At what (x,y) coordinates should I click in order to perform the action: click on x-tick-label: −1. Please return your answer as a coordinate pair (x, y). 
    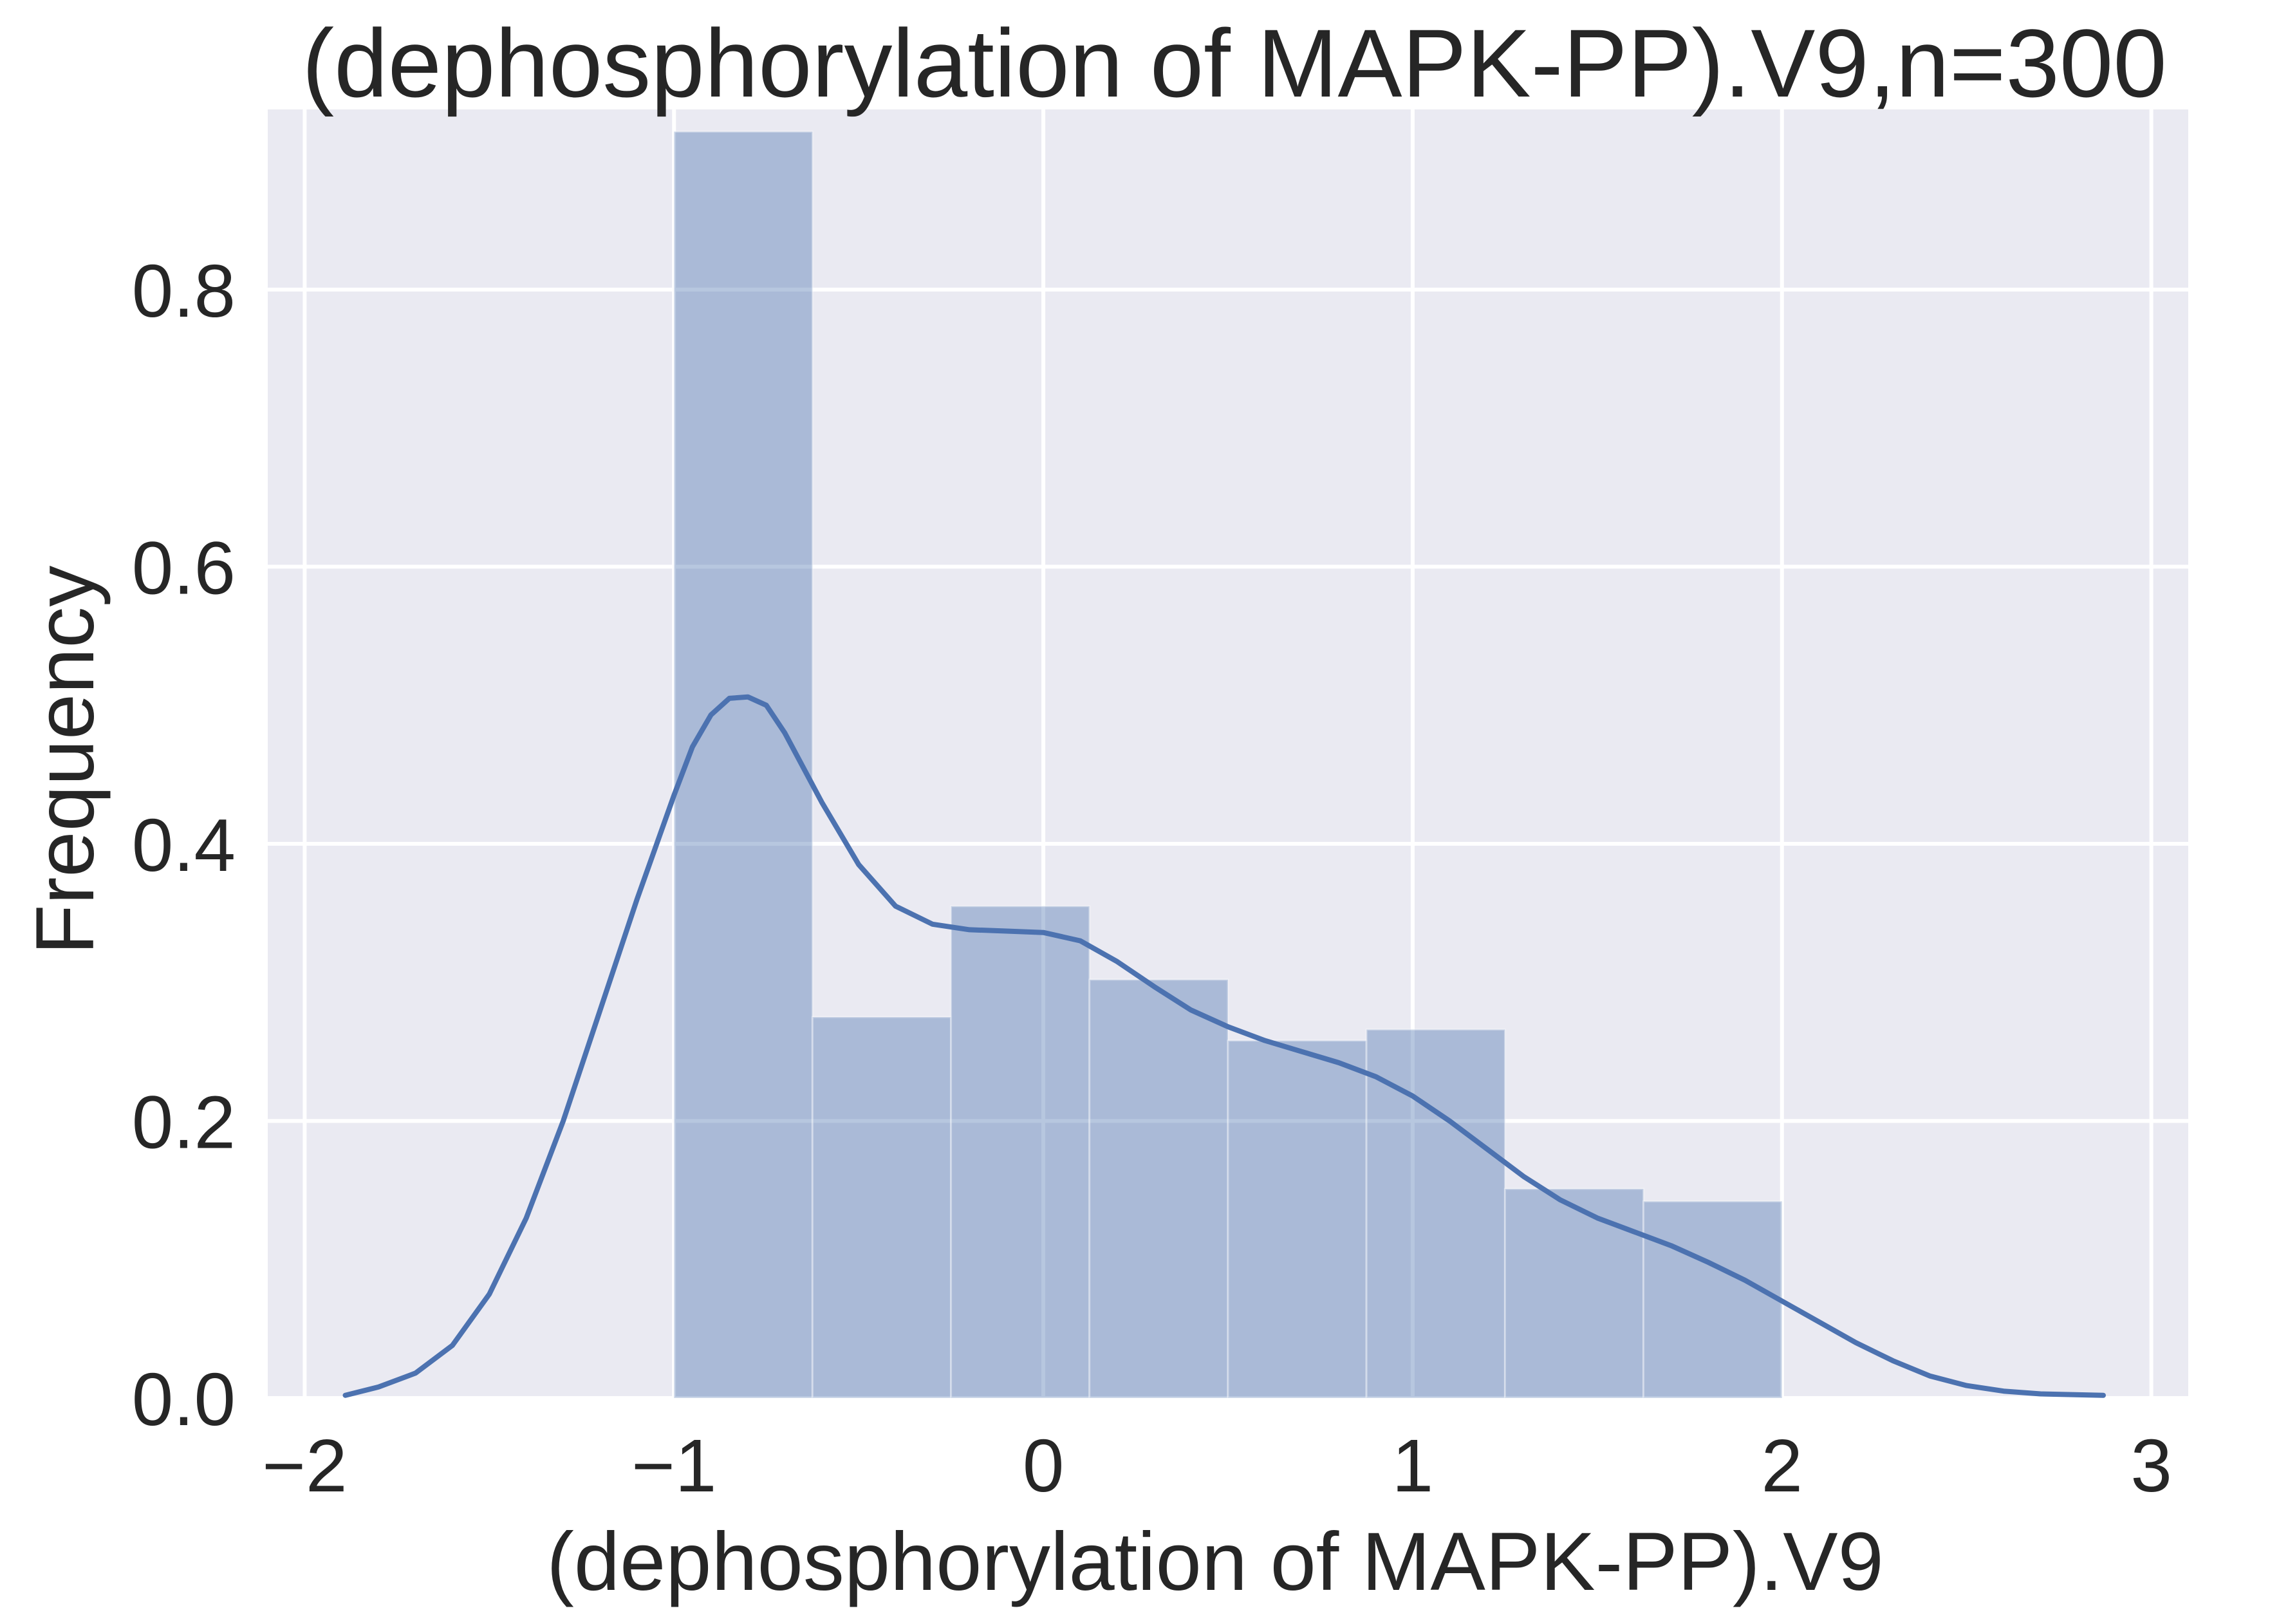
    Looking at the image, I should click on (673, 1465).